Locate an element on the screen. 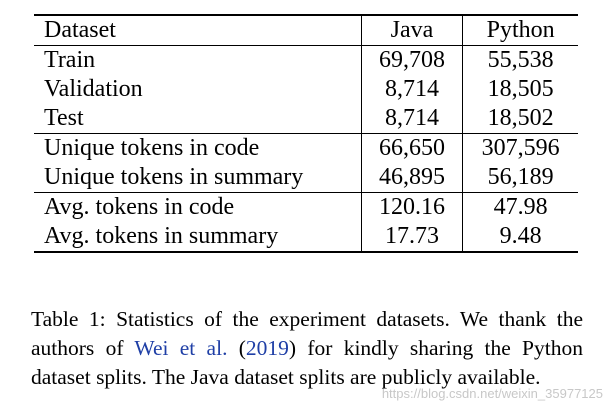 The height and width of the screenshot is (407, 613). table-cell: 120.16 is located at coordinates (412, 207).